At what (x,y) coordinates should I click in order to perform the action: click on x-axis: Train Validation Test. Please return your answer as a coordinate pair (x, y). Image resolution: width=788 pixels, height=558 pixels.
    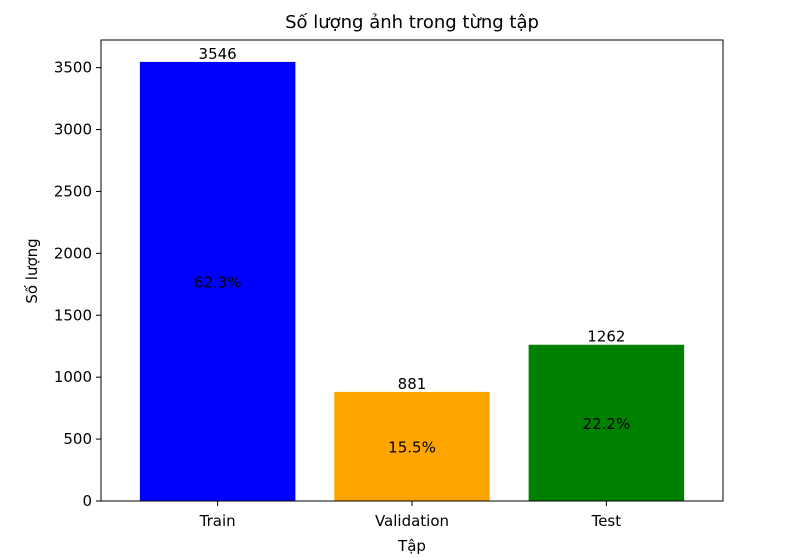
    Looking at the image, I should click on (410, 515).